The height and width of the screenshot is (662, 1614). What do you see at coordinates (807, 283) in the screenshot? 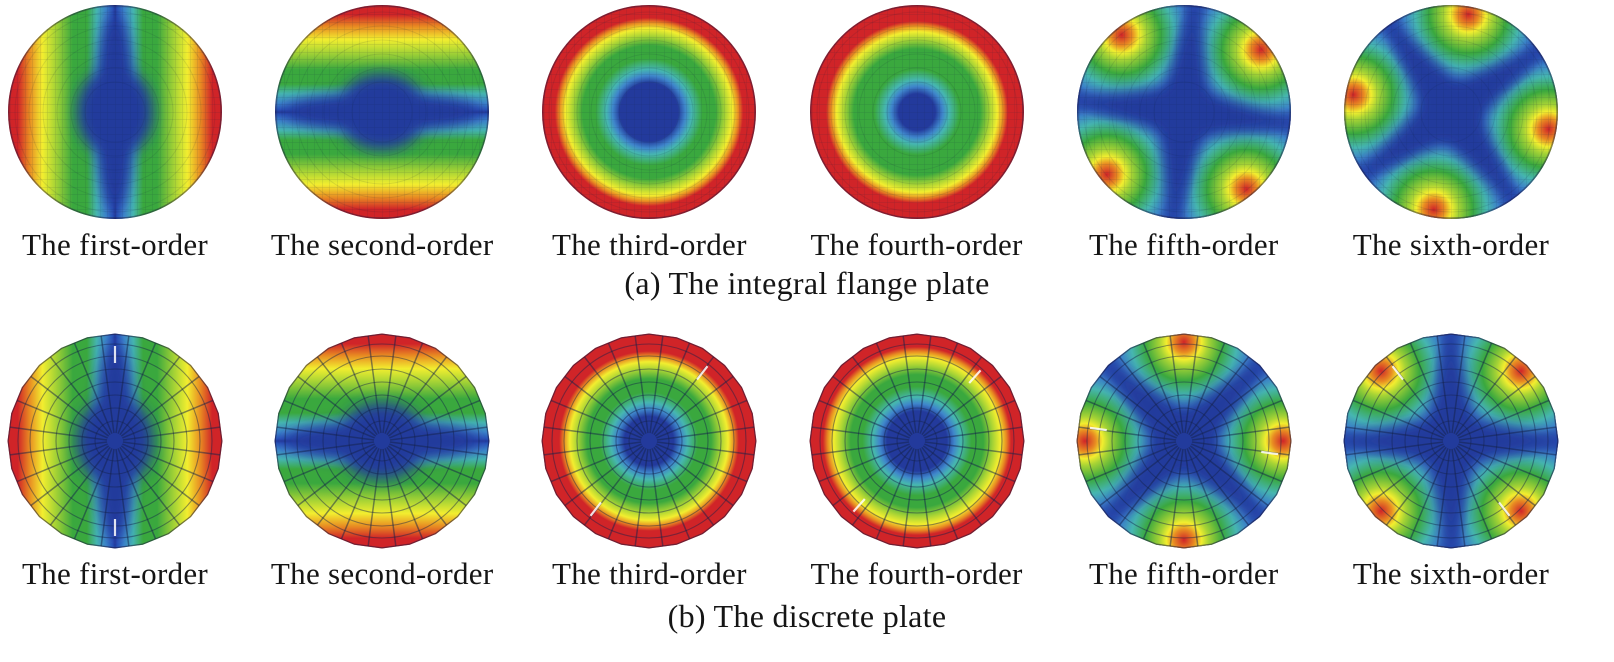
I see `subfigure-caption-a: (a) The integral flange plate` at bounding box center [807, 283].